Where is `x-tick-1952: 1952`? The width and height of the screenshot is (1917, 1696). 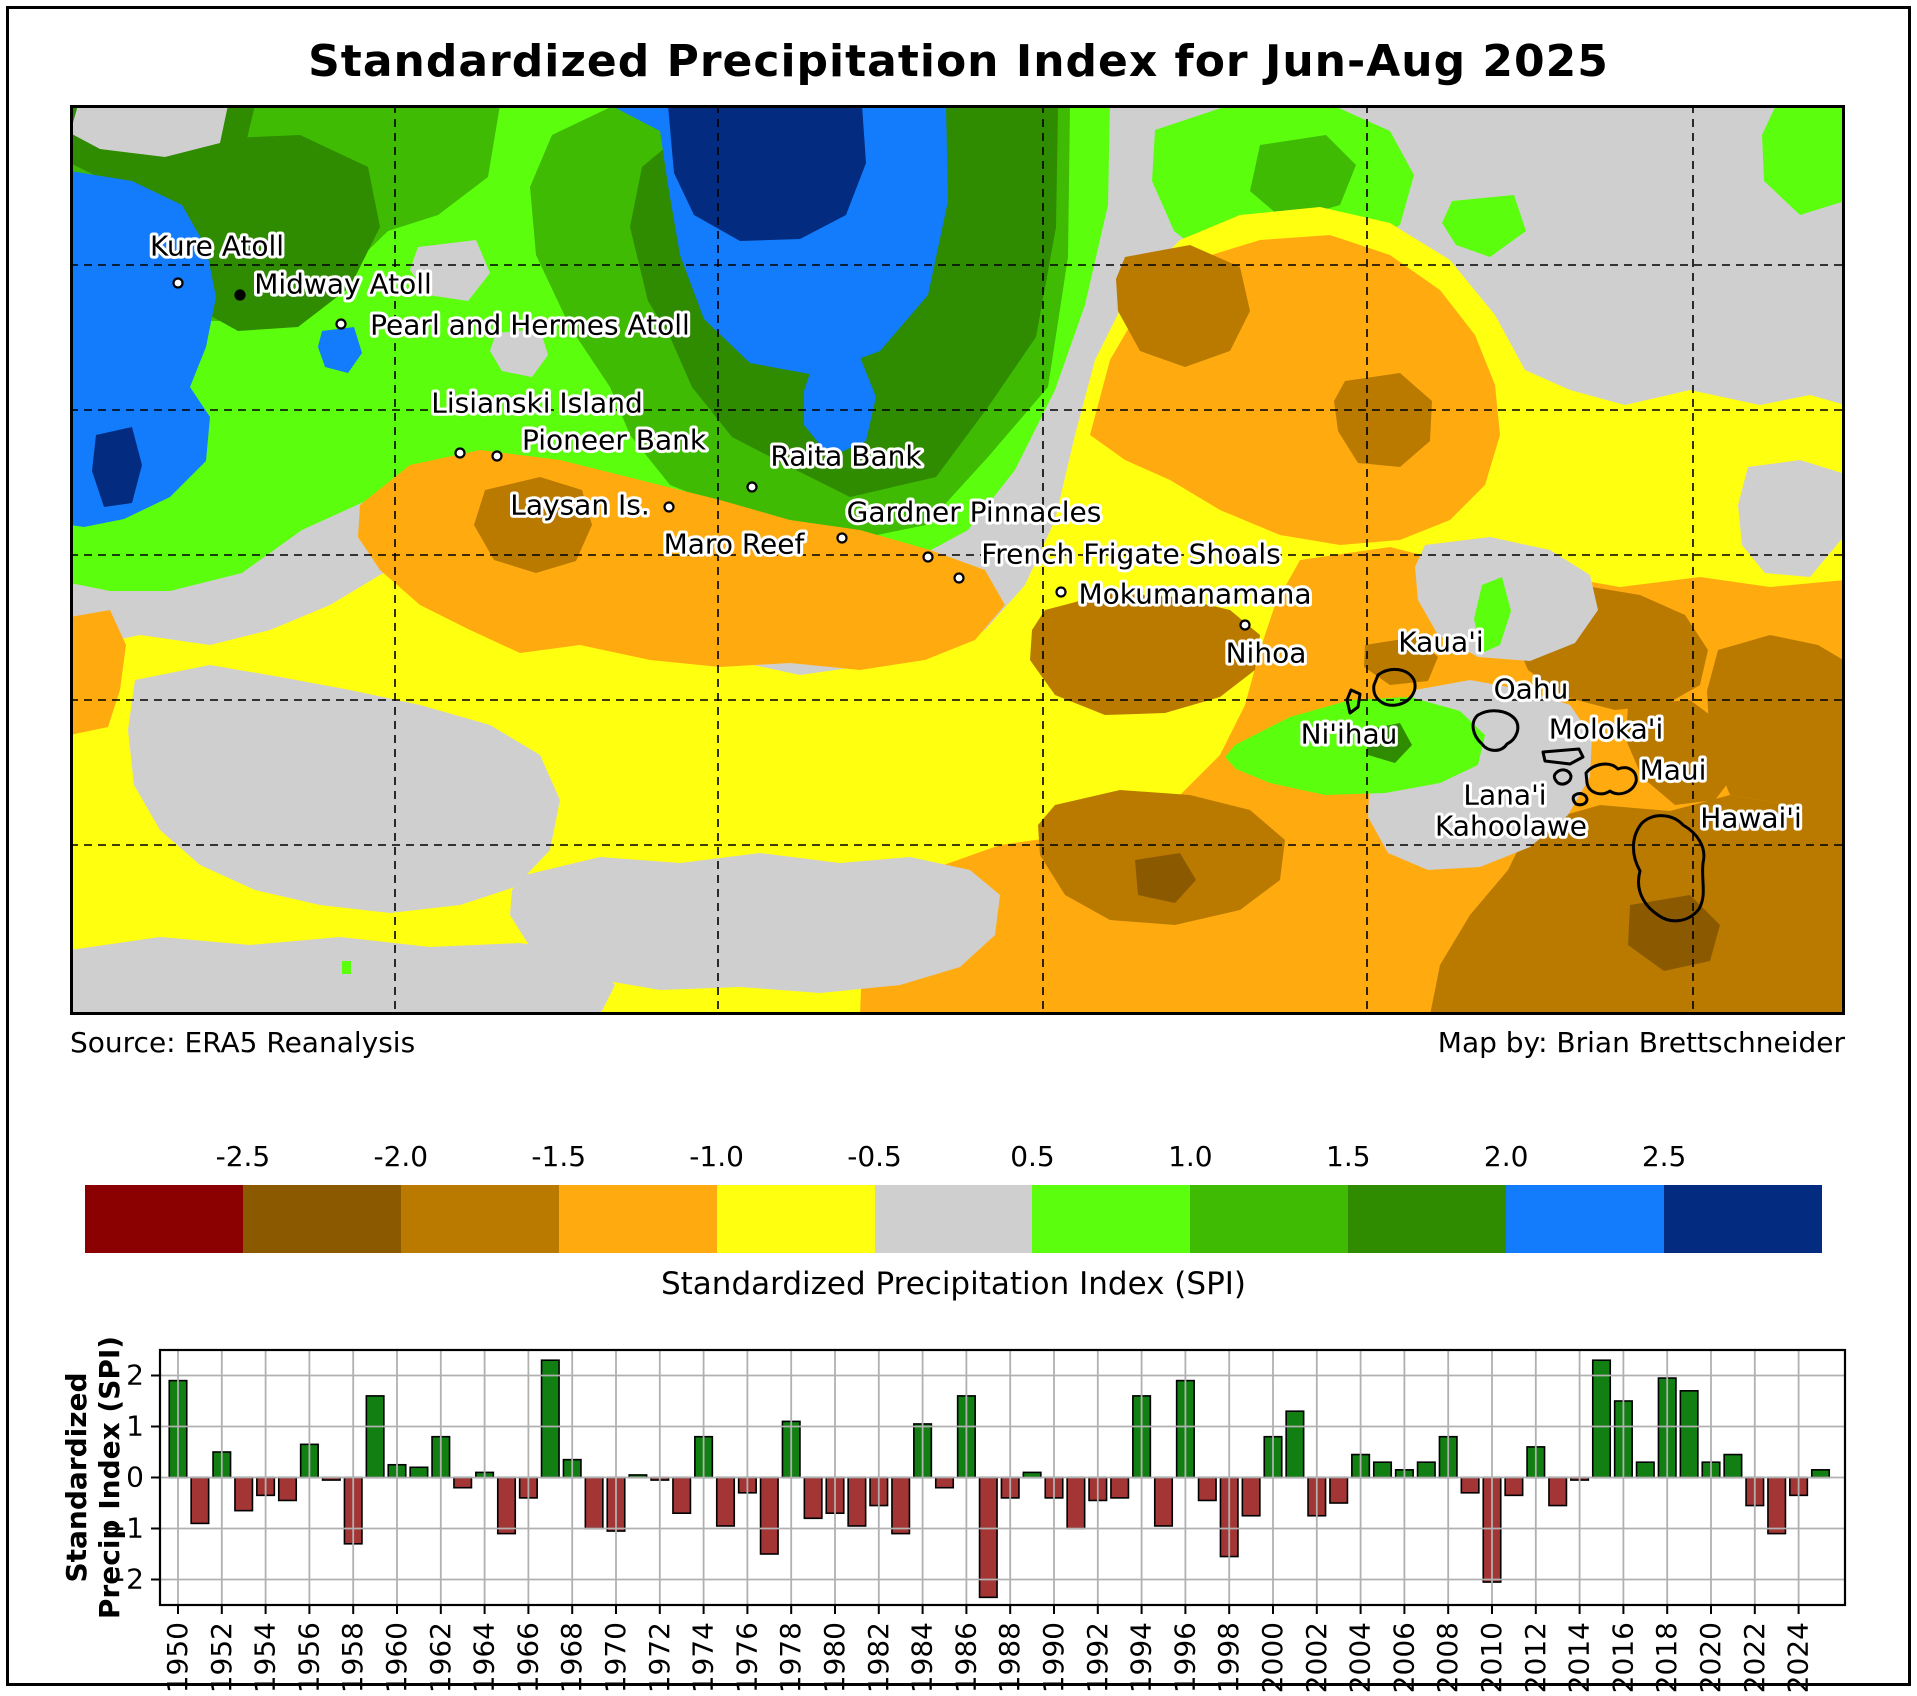
x-tick-1952: 1952 is located at coordinates (221, 1657).